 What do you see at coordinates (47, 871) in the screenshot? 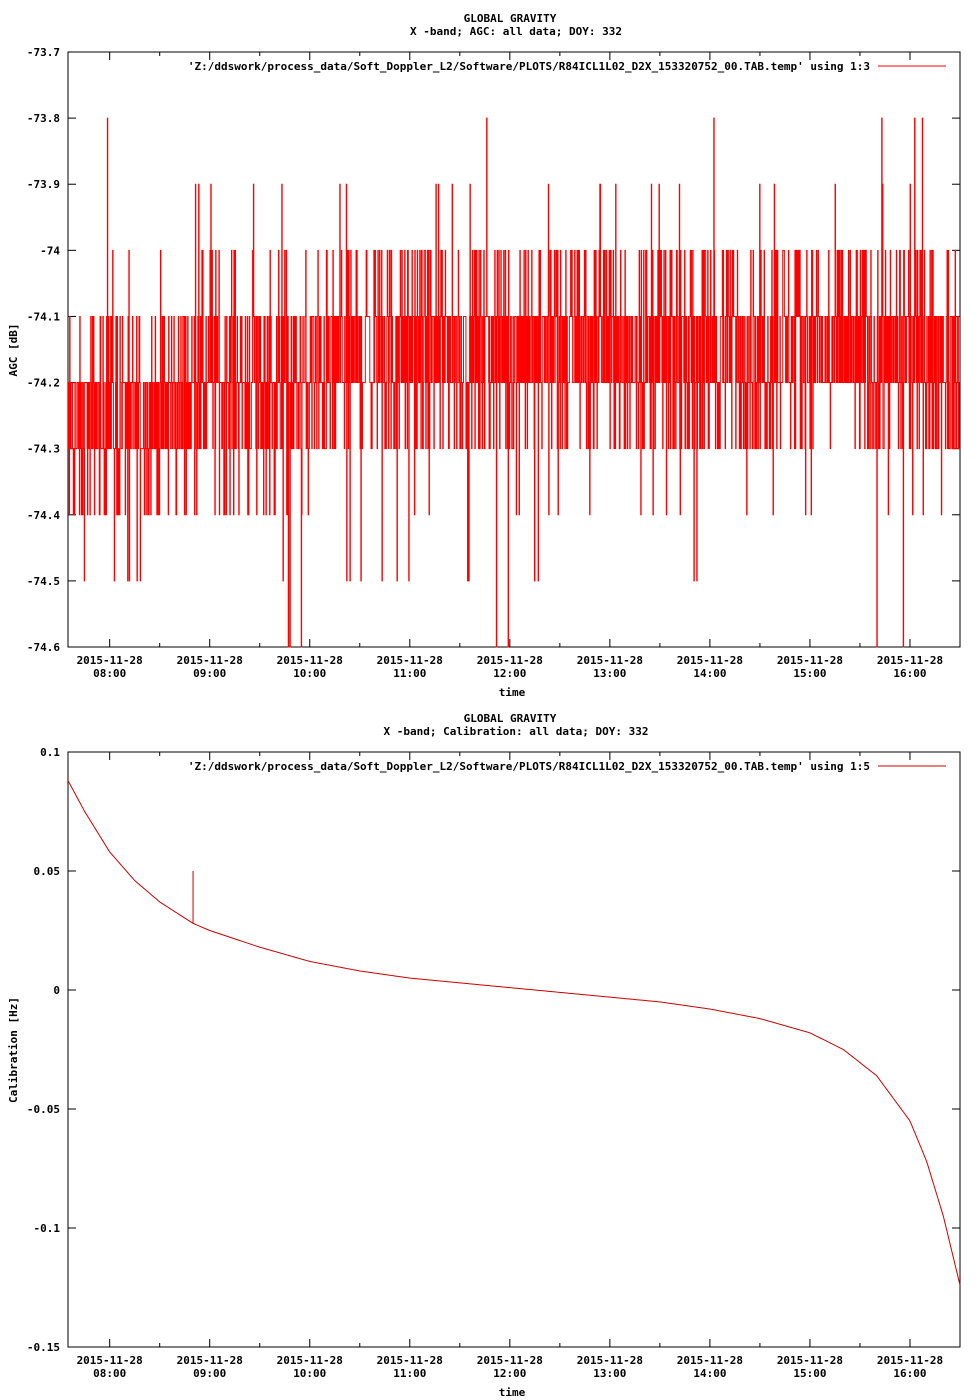
I see `y-tick-label: 0.05` at bounding box center [47, 871].